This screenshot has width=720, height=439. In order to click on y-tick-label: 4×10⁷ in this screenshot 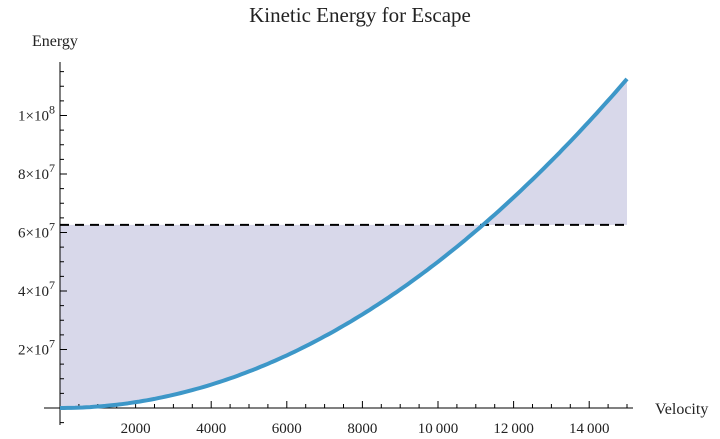, I will do `click(36, 289)`.